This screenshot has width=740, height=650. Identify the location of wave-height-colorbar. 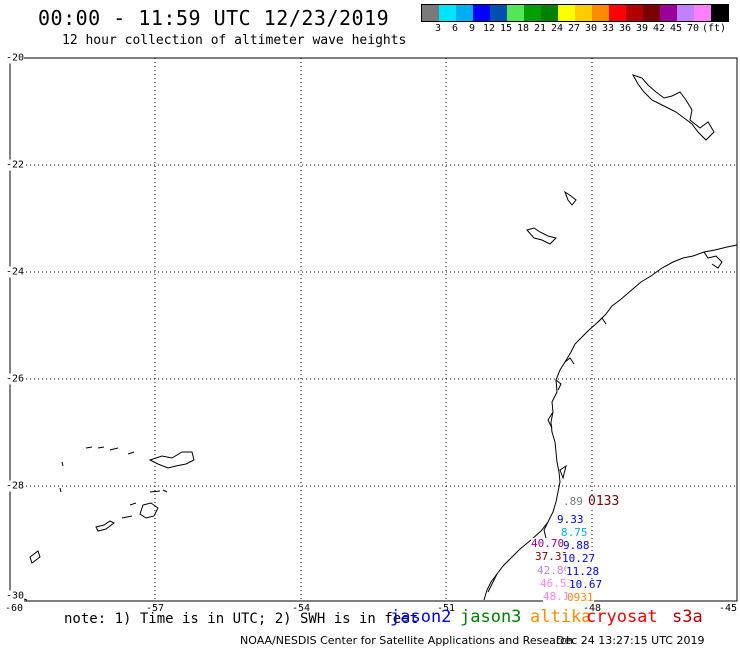
(575, 13).